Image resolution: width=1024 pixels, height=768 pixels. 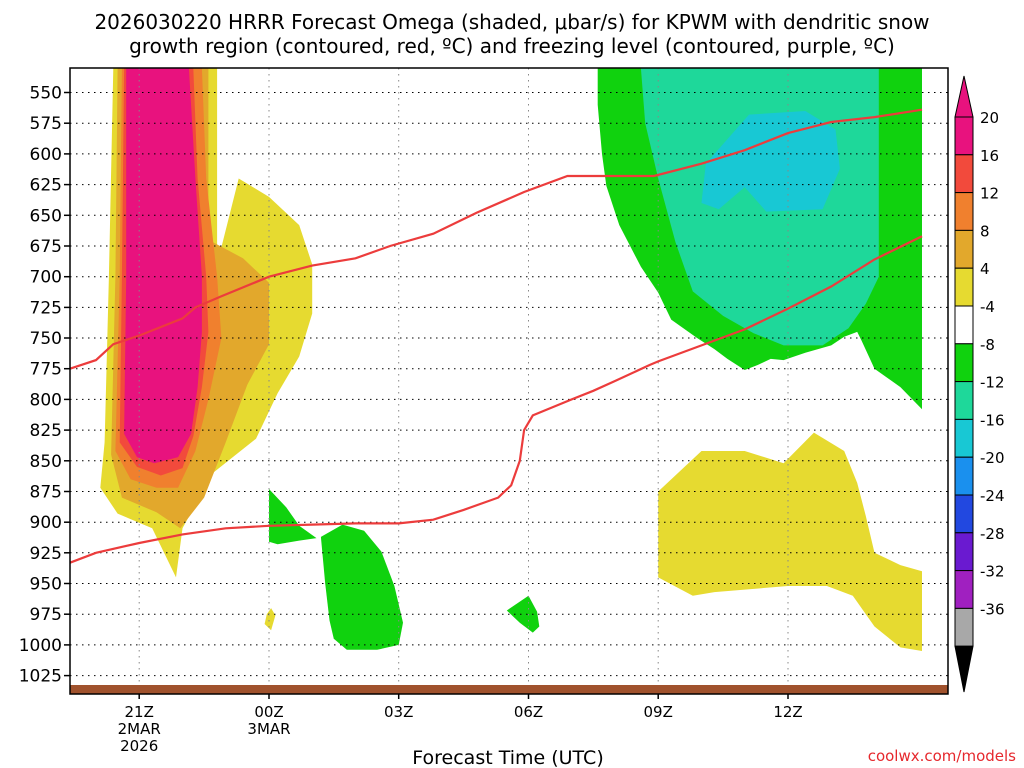 I want to click on colorbar-tick-label: -24, so click(x=992, y=496).